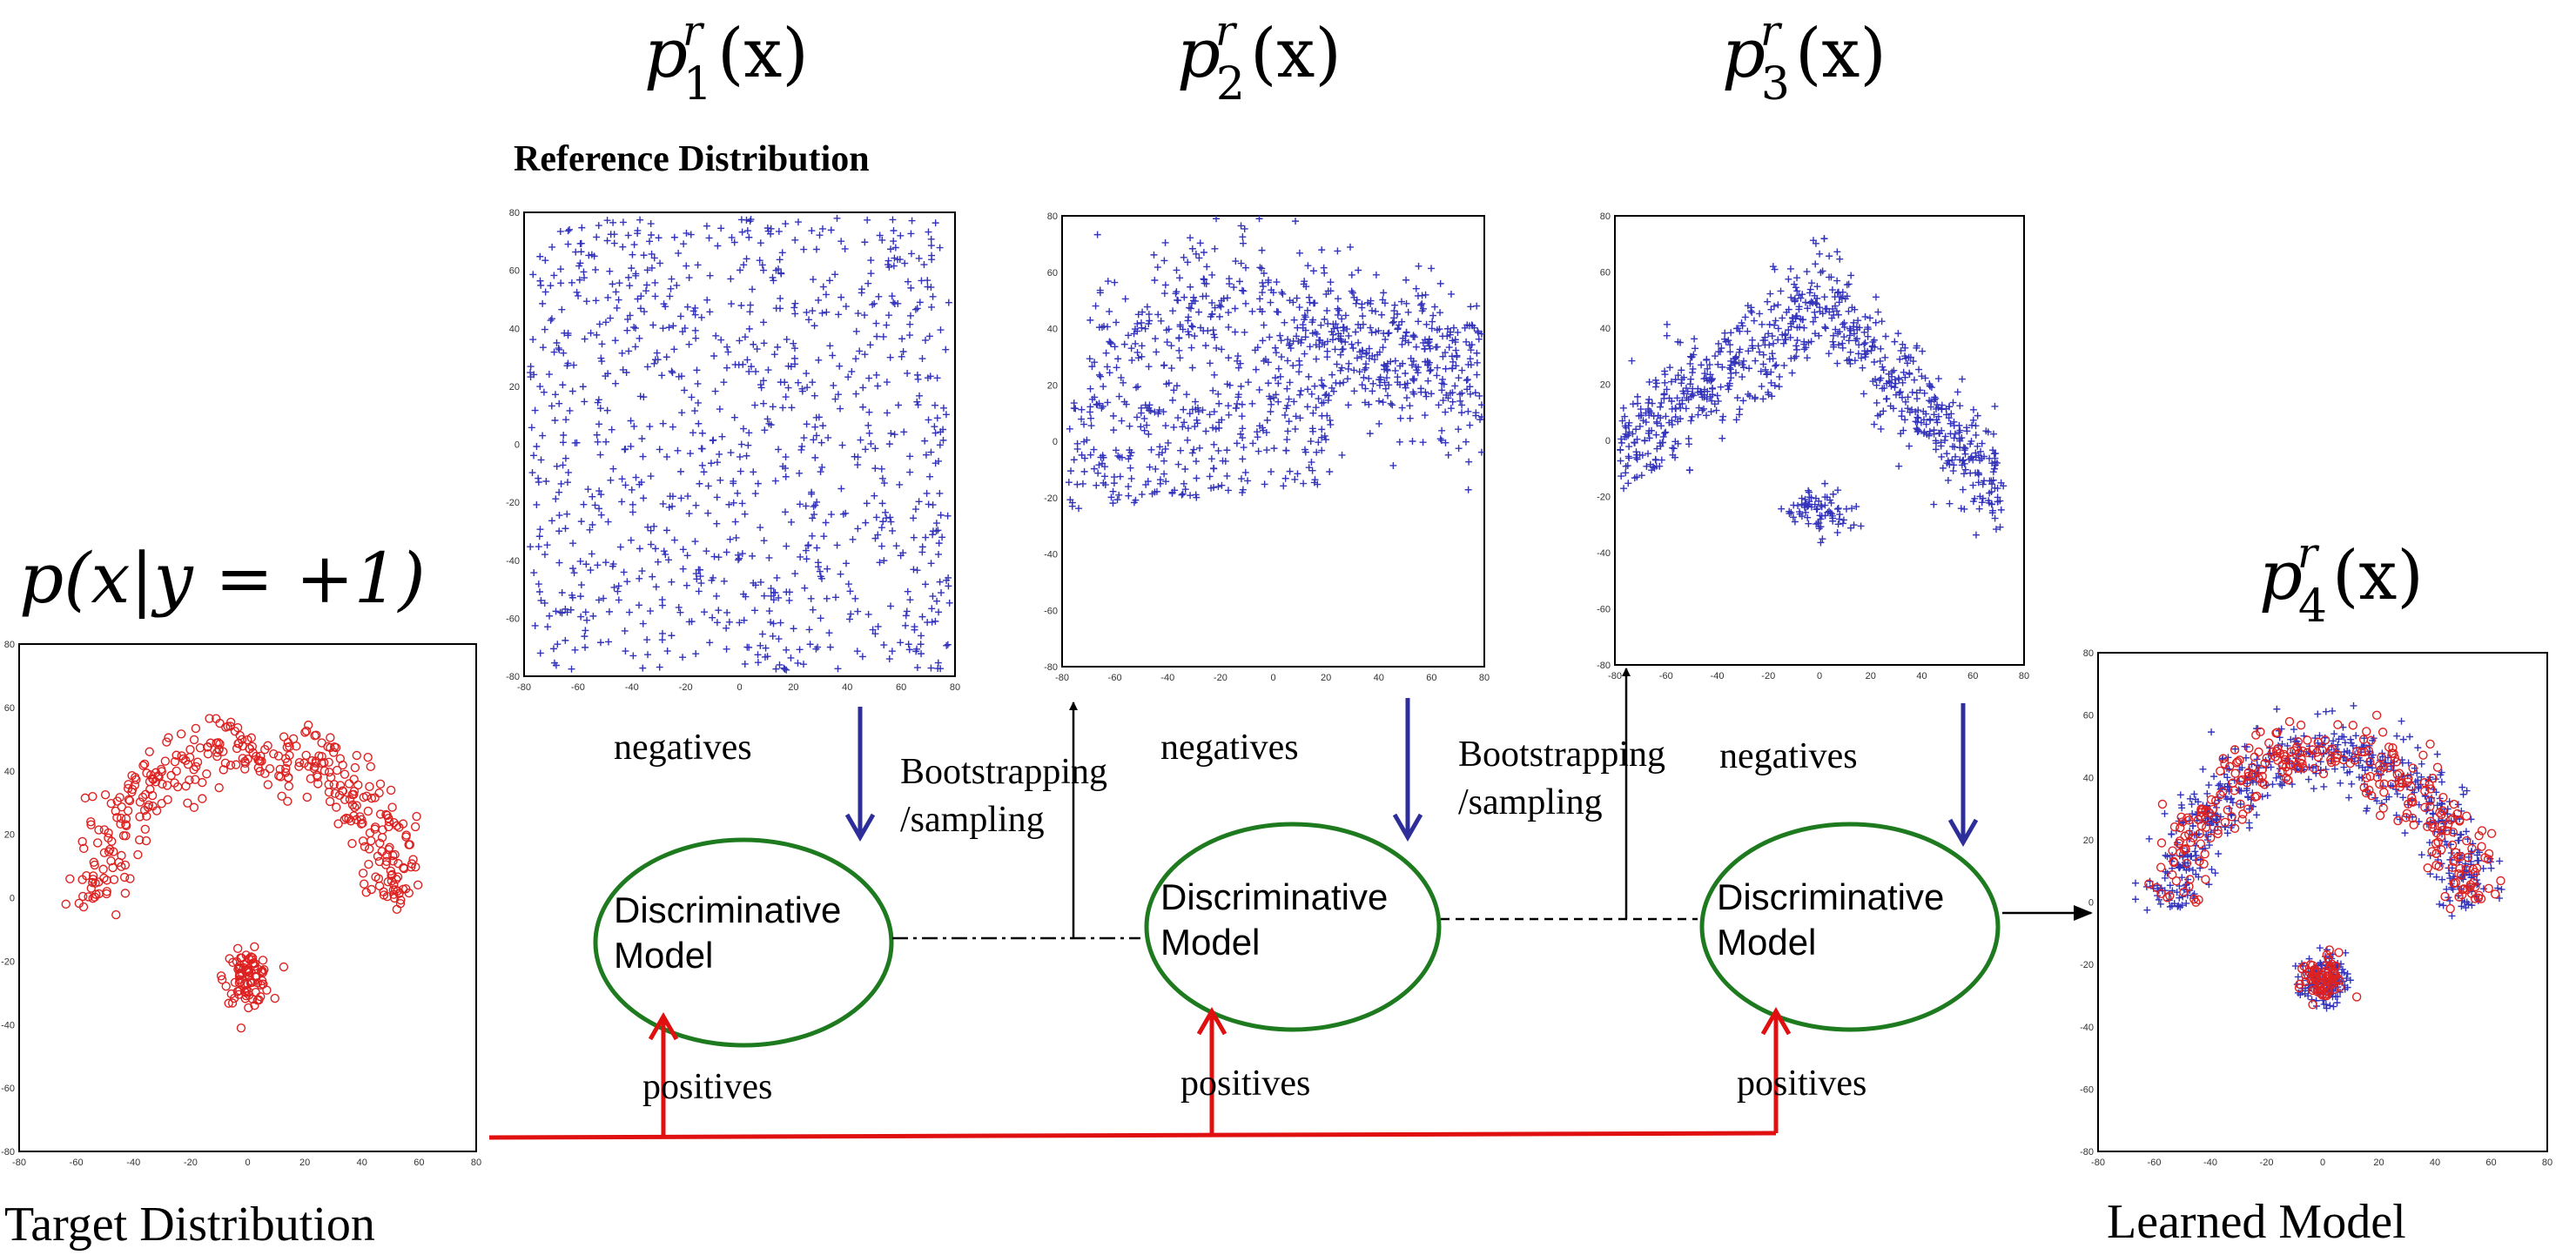 The image size is (2576, 1255). I want to click on x-tick-label: 0, so click(1272, 678).